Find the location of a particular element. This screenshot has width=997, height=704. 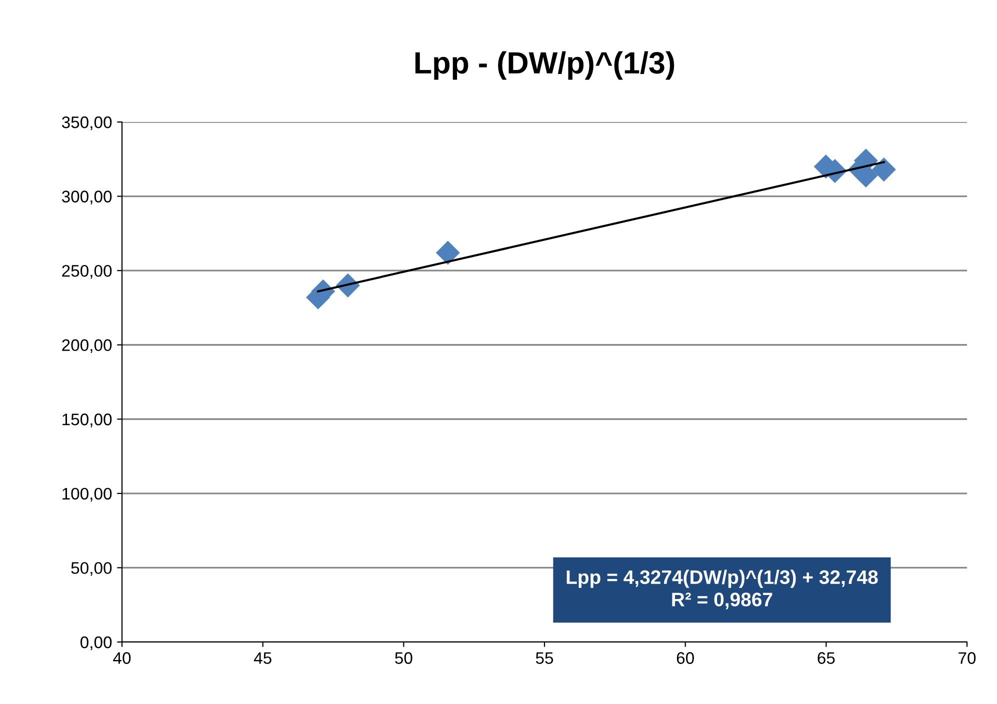

y-tick-label: 200,00 is located at coordinates (87, 346).